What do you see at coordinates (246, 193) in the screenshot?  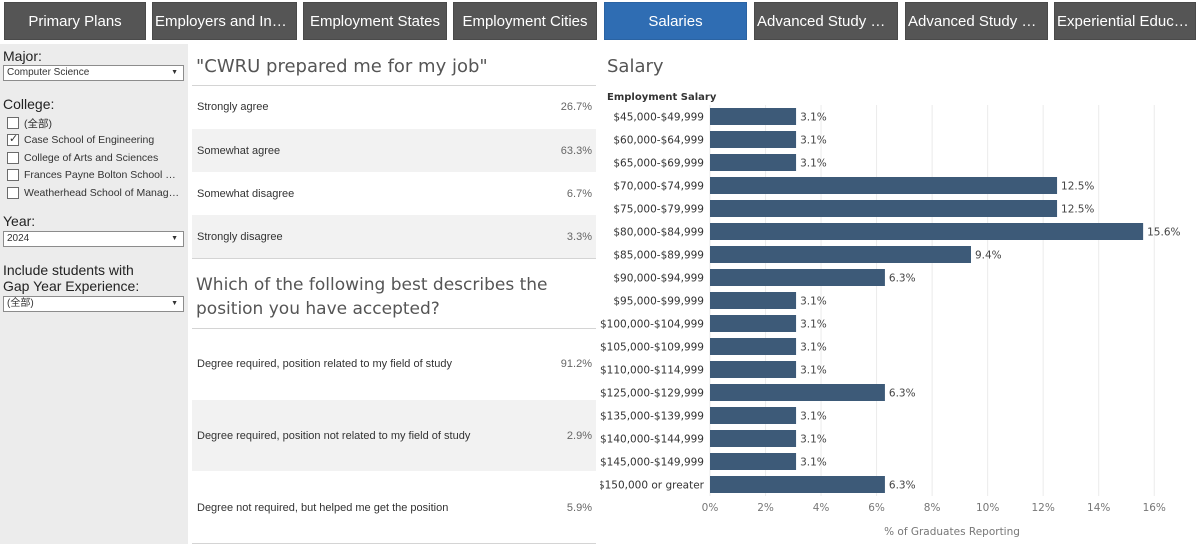 I see `q1-row-label: Somewhat disagree` at bounding box center [246, 193].